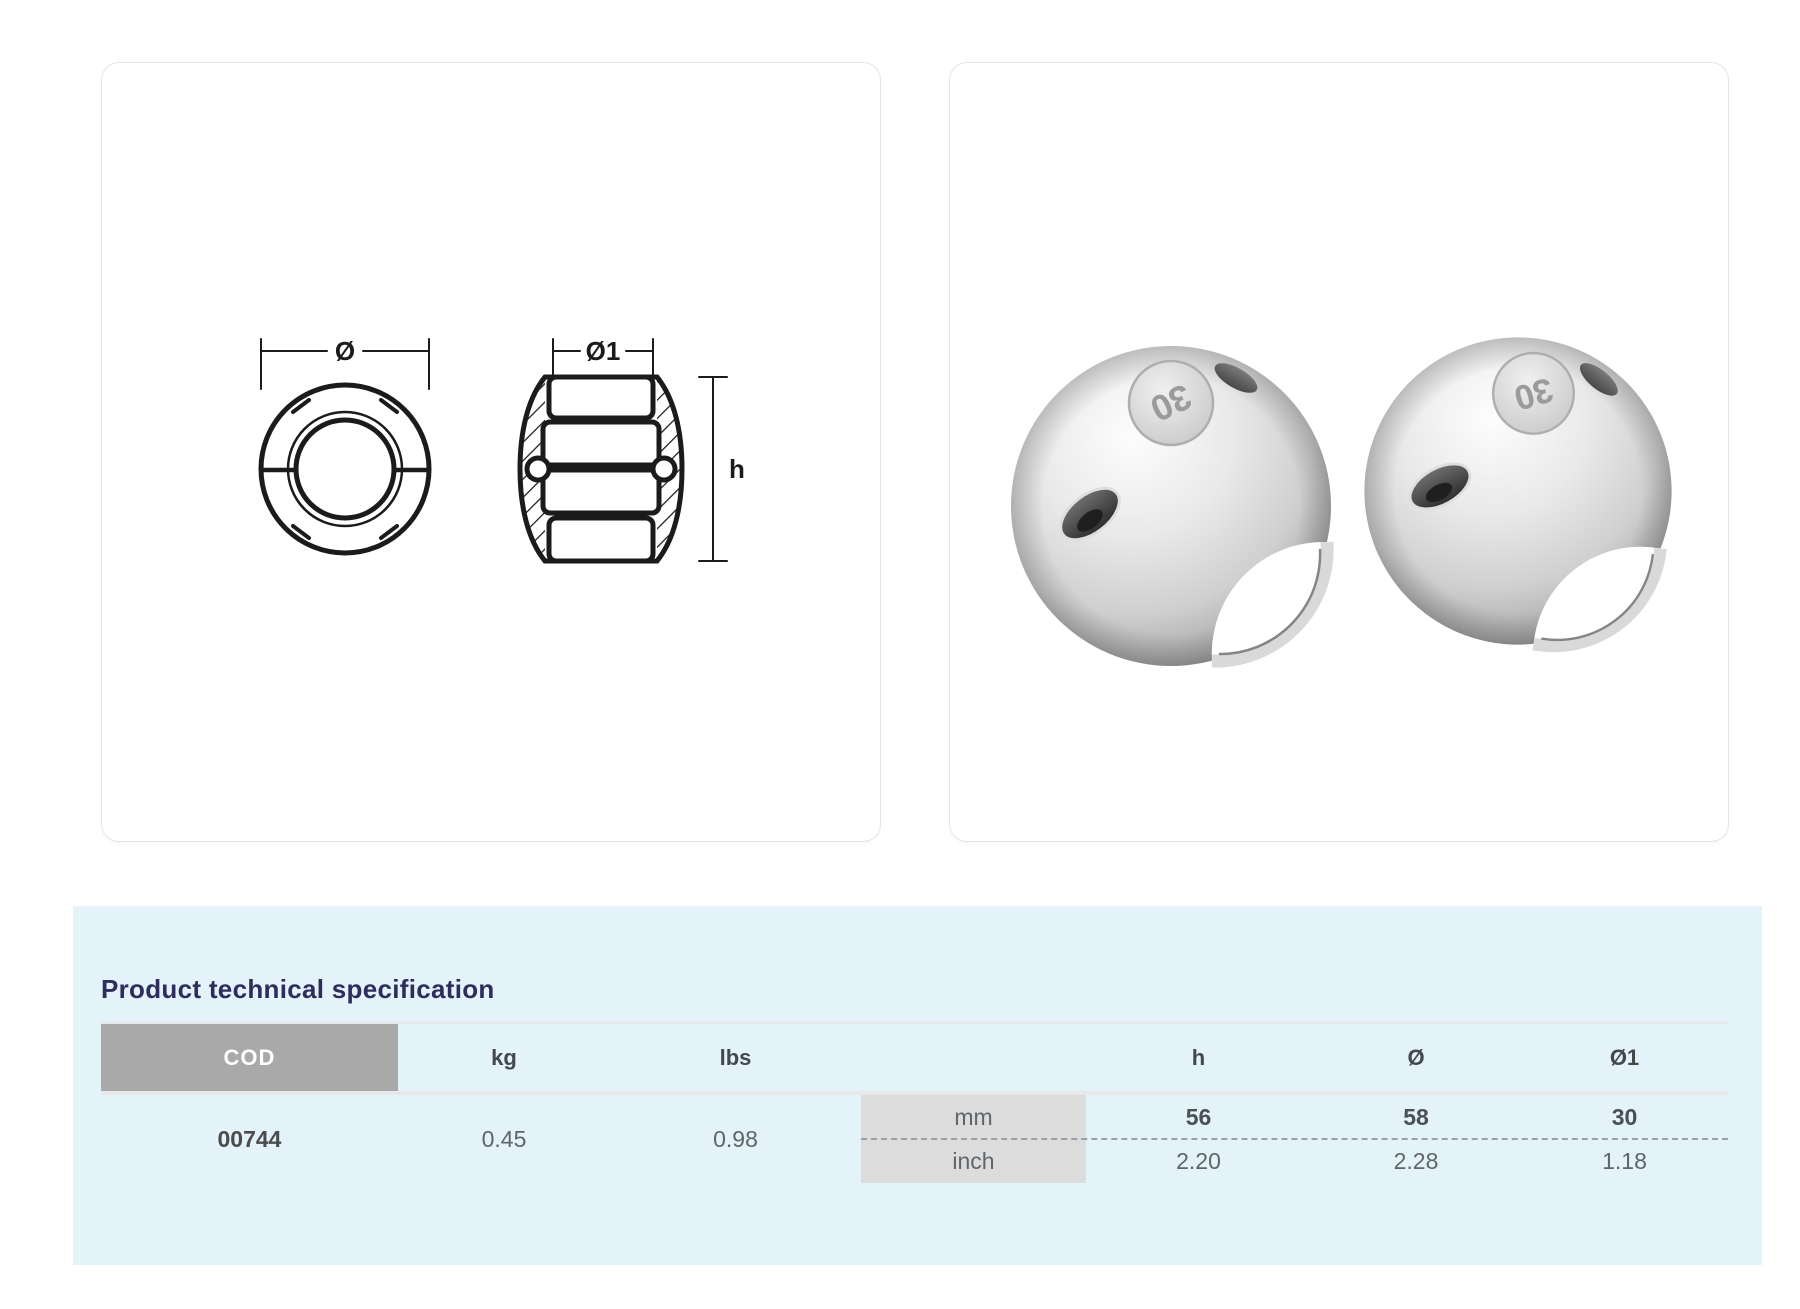  I want to click on anode-half-right, so click(1517, 490).